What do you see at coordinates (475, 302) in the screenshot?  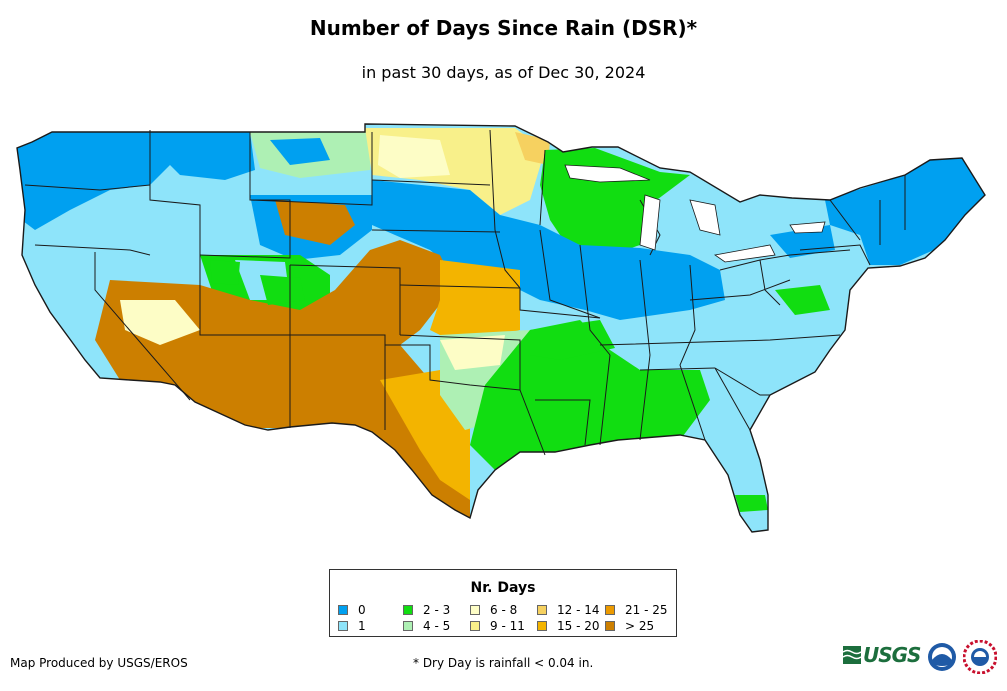 I see `zone-15-20-kansas` at bounding box center [475, 302].